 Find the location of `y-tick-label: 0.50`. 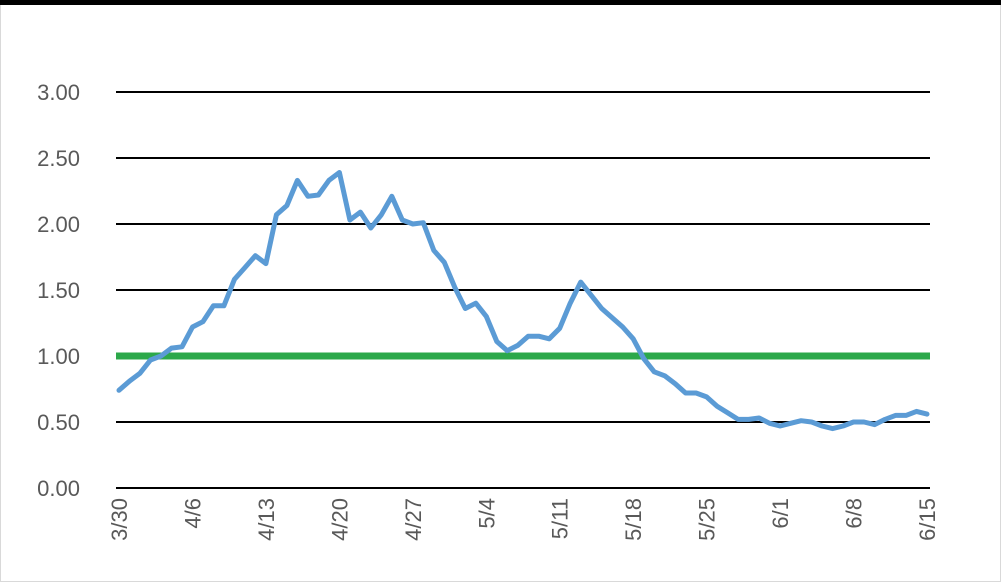

y-tick-label: 0.50 is located at coordinates (58, 422).